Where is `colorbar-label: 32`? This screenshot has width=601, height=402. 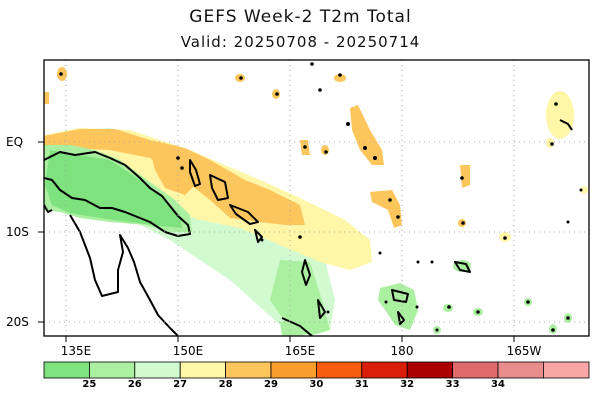 colorbar-label: 32 is located at coordinates (407, 384).